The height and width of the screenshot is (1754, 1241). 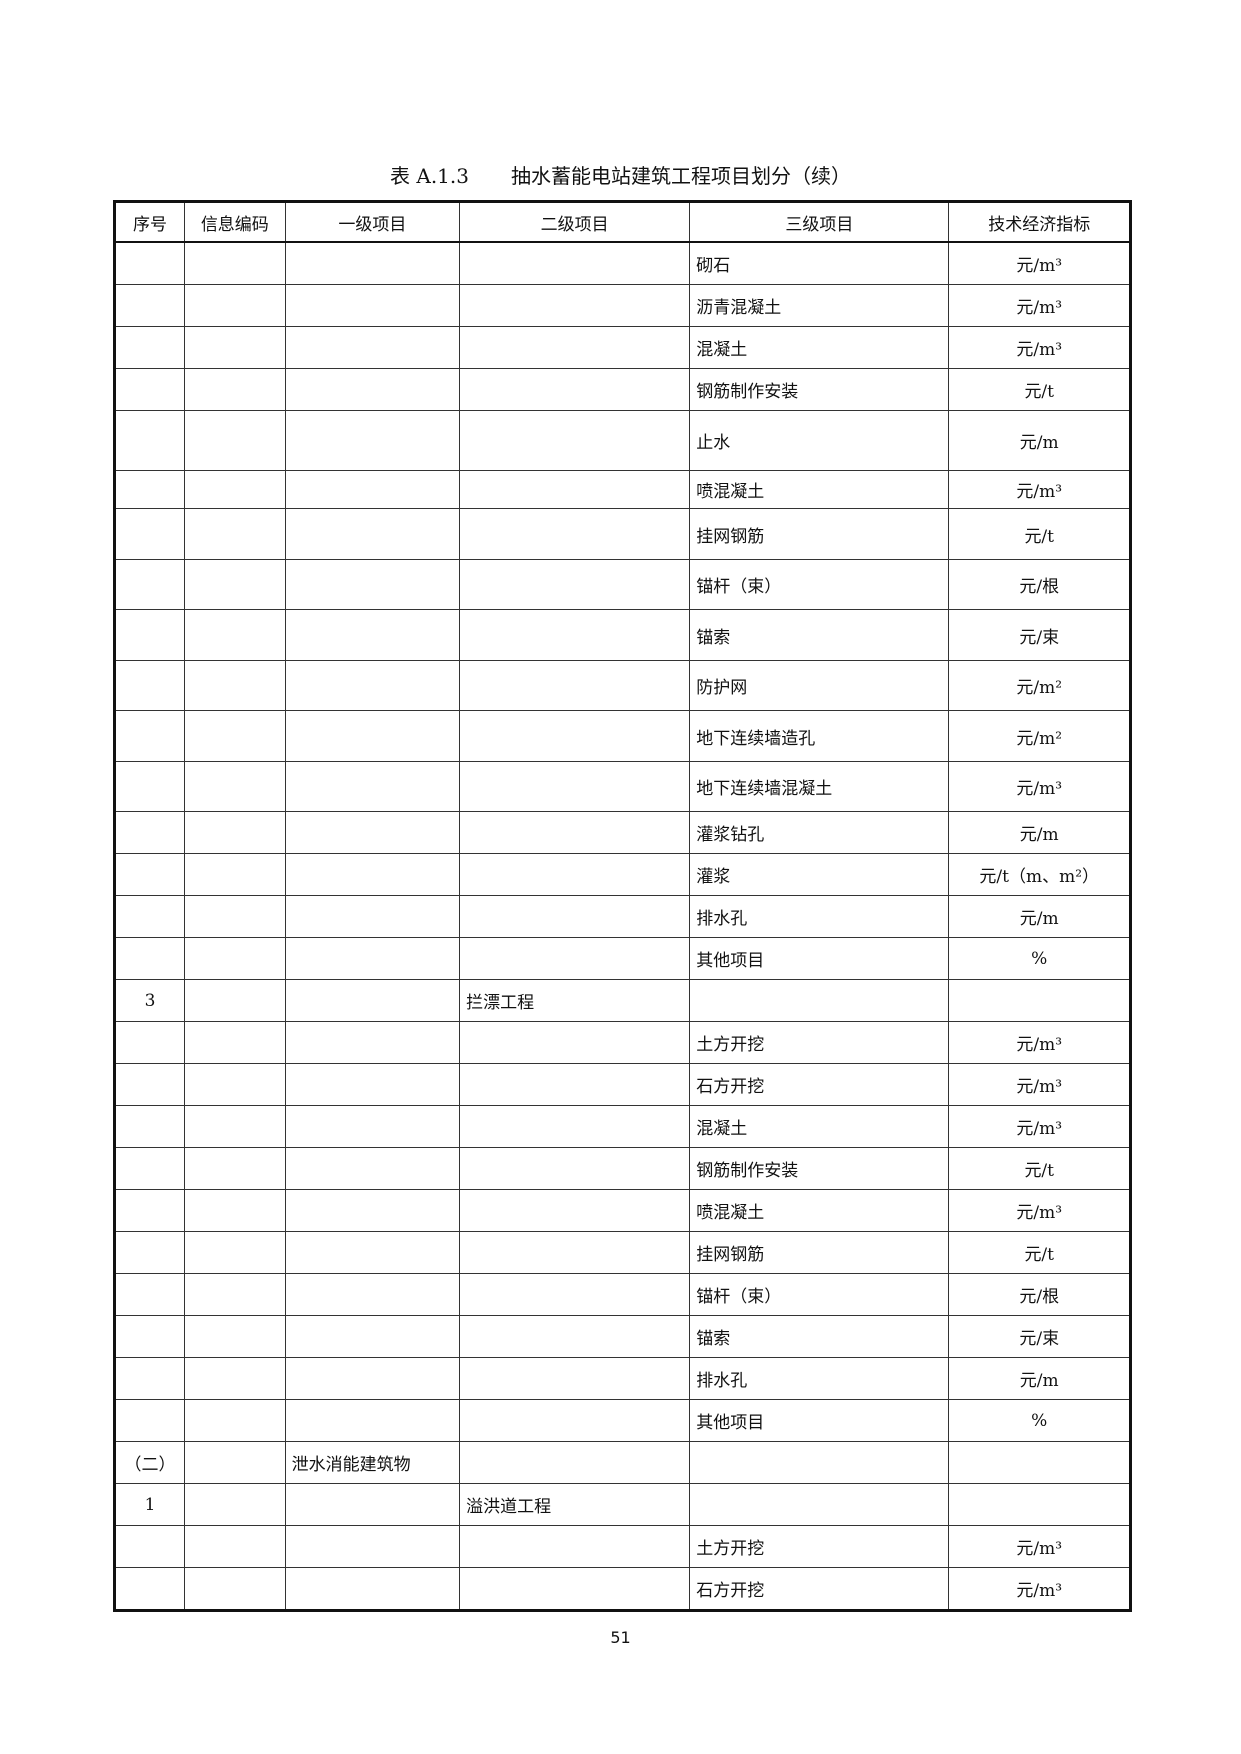 What do you see at coordinates (622, 874) in the screenshot?
I see `table-row: 灌浆 元/t（m、m²）` at bounding box center [622, 874].